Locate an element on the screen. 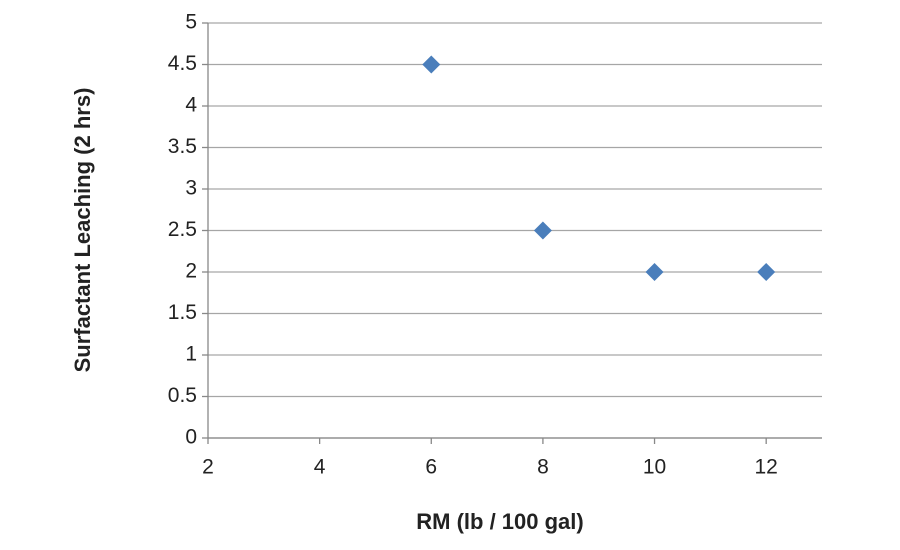  y-axis-label: Surfactant Leaching (2 hrs) is located at coordinates (82, 230).